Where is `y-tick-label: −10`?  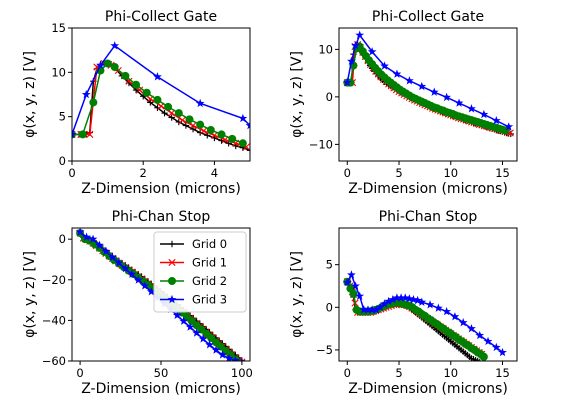 y-tick-label: −10 is located at coordinates (321, 144).